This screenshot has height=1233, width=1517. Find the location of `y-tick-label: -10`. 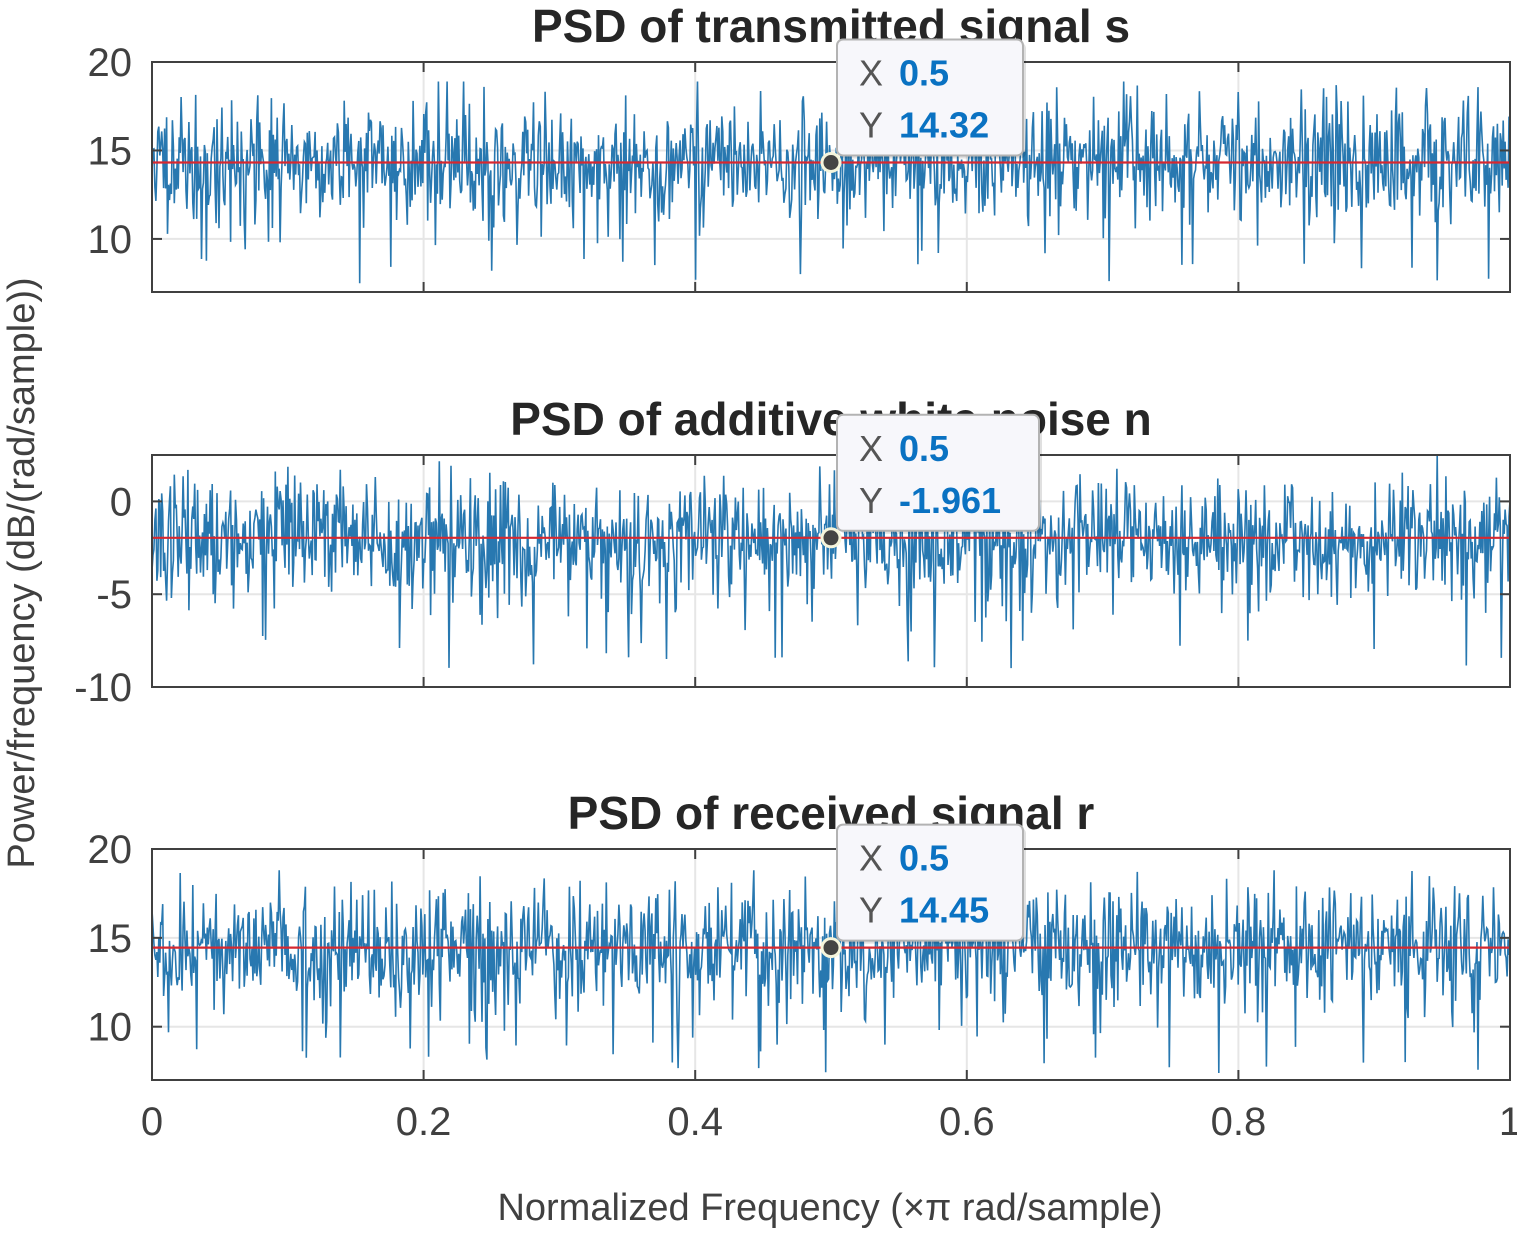

y-tick-label: -10 is located at coordinates (103, 688).